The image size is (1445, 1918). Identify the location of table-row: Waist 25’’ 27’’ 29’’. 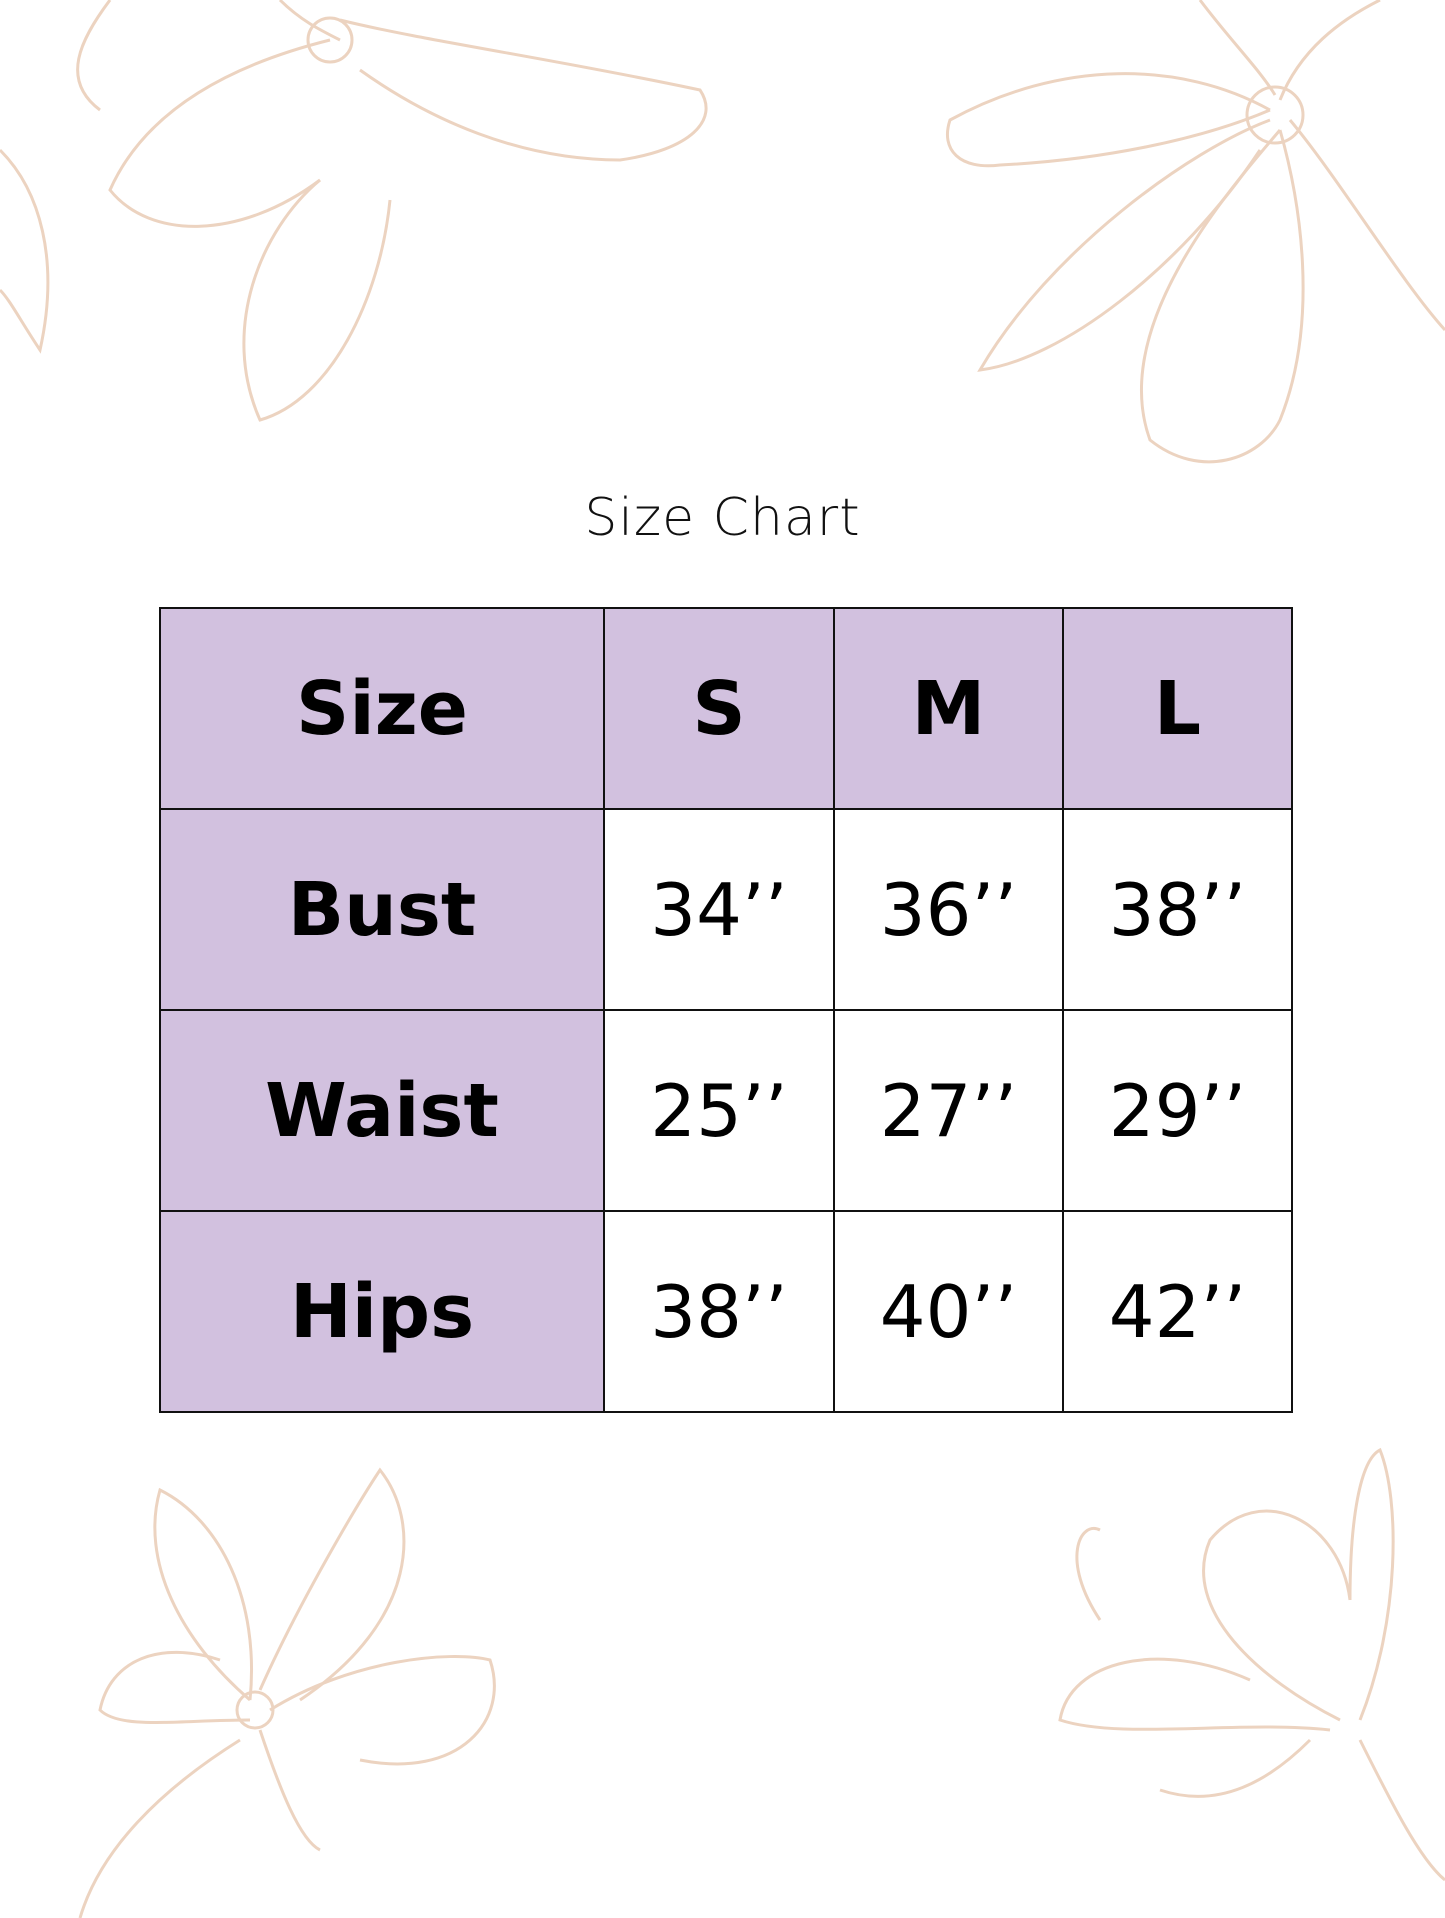
(726, 1110).